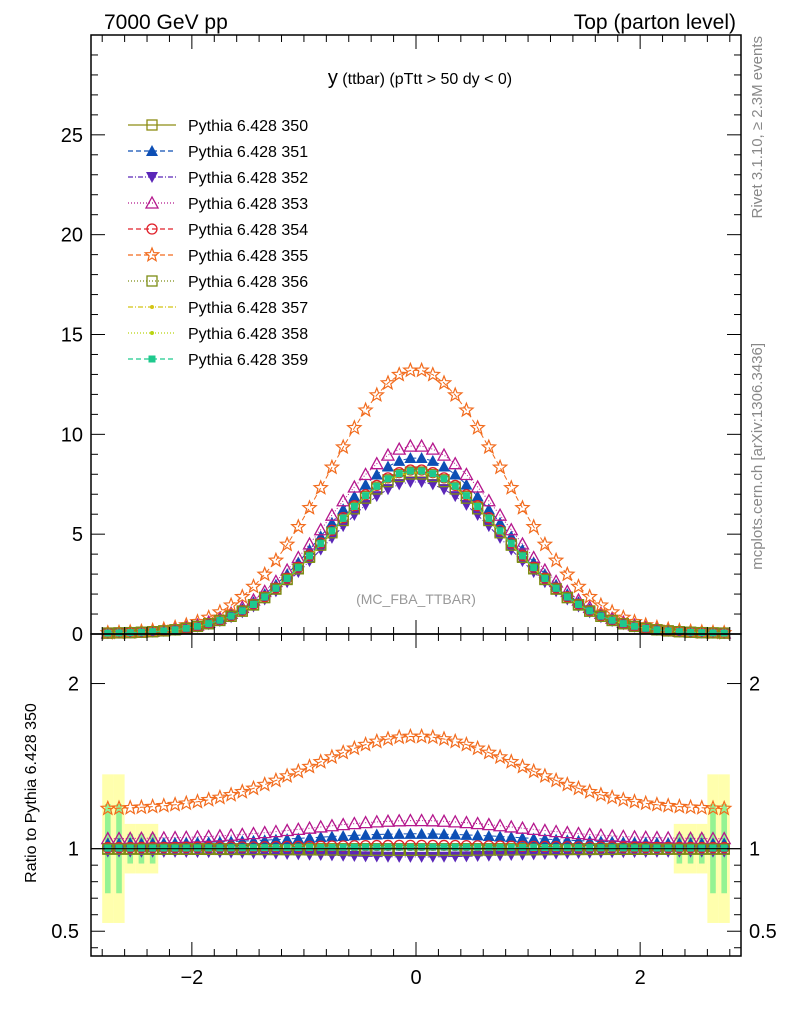 This screenshot has height=1024, width=786. Describe the element at coordinates (72, 136) in the screenshot. I see `y-tick-label: 25` at that location.